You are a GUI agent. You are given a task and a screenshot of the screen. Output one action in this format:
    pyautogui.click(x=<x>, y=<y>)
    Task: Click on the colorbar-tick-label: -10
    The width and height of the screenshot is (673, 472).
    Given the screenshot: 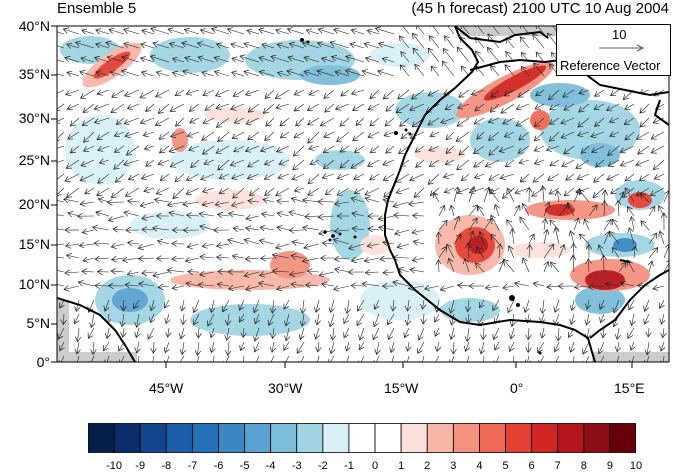 What is the action you would take?
    pyautogui.click(x=114, y=466)
    